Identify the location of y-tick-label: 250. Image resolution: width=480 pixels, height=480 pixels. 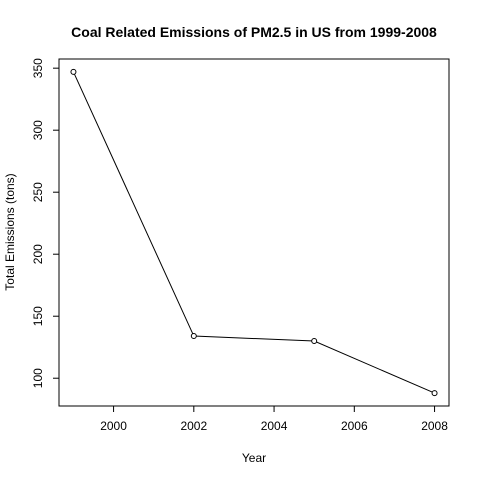
(38, 192).